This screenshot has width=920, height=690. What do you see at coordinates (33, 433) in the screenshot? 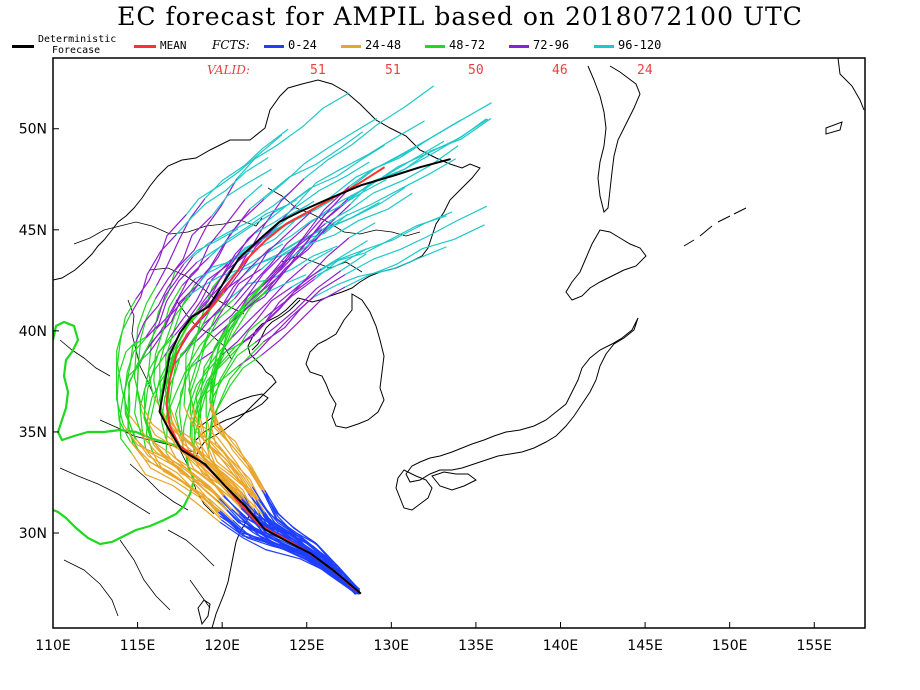
I see `y-tick-label: 35N` at bounding box center [33, 433].